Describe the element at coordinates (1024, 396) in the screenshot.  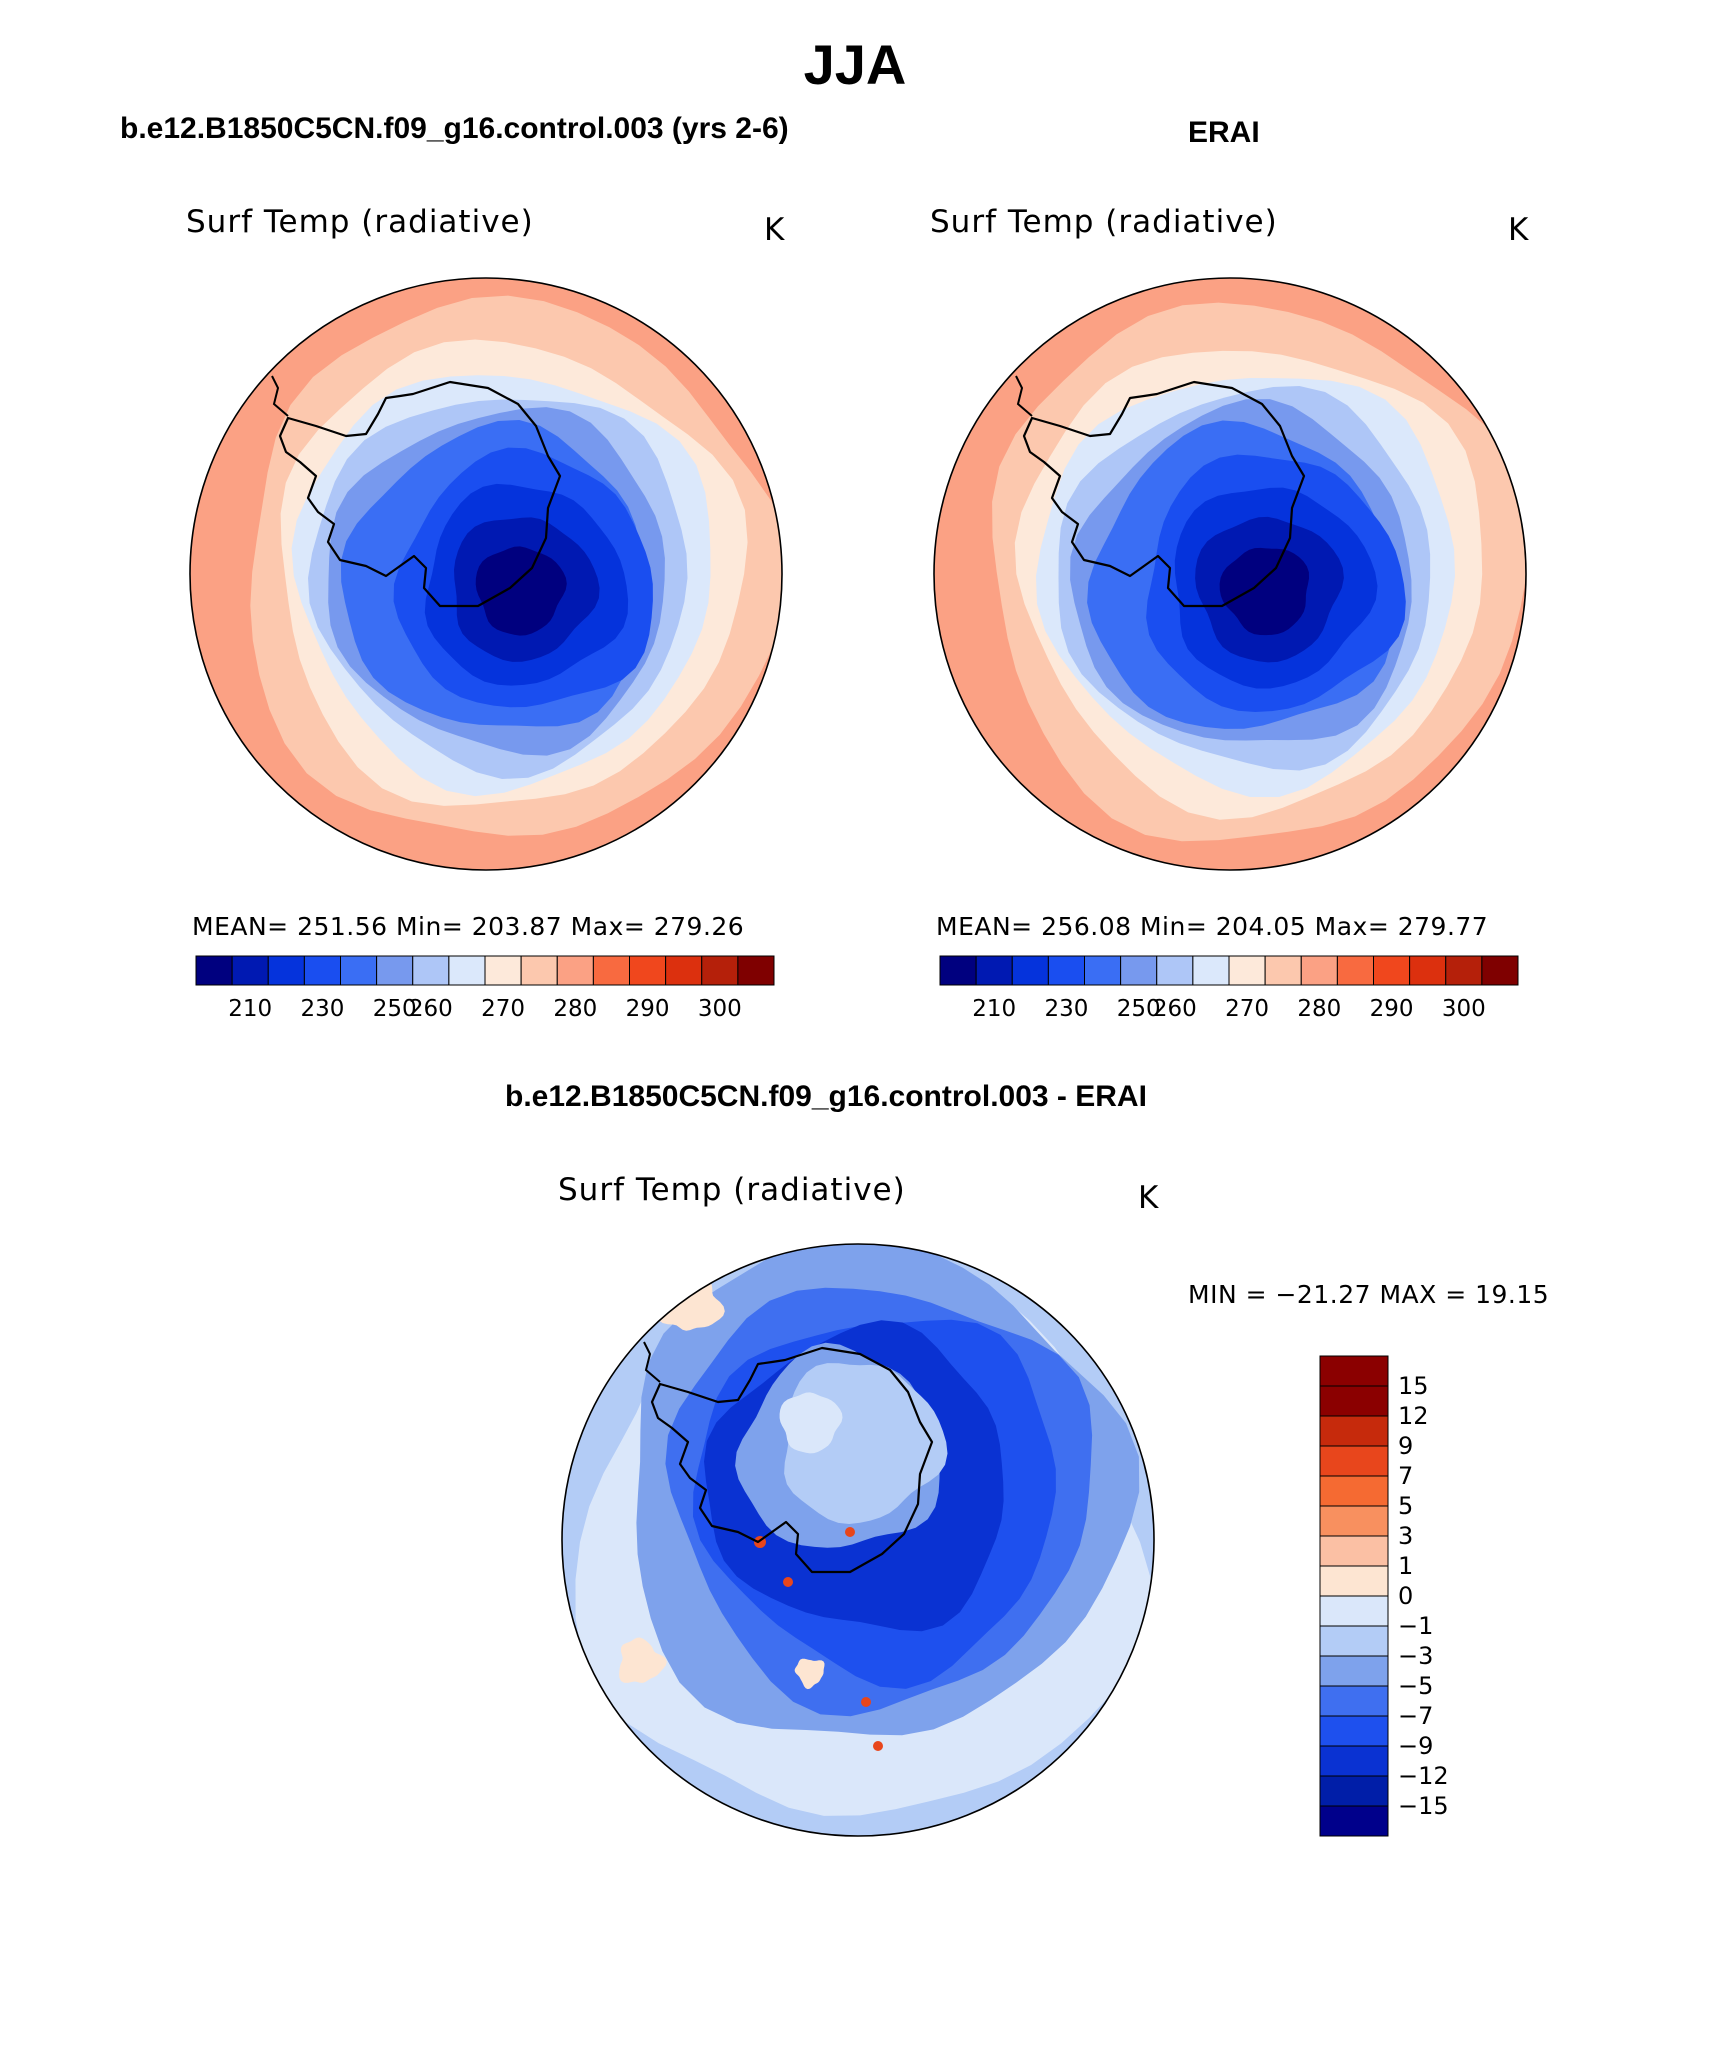
I see `panel2-coastline-peninsula` at that location.